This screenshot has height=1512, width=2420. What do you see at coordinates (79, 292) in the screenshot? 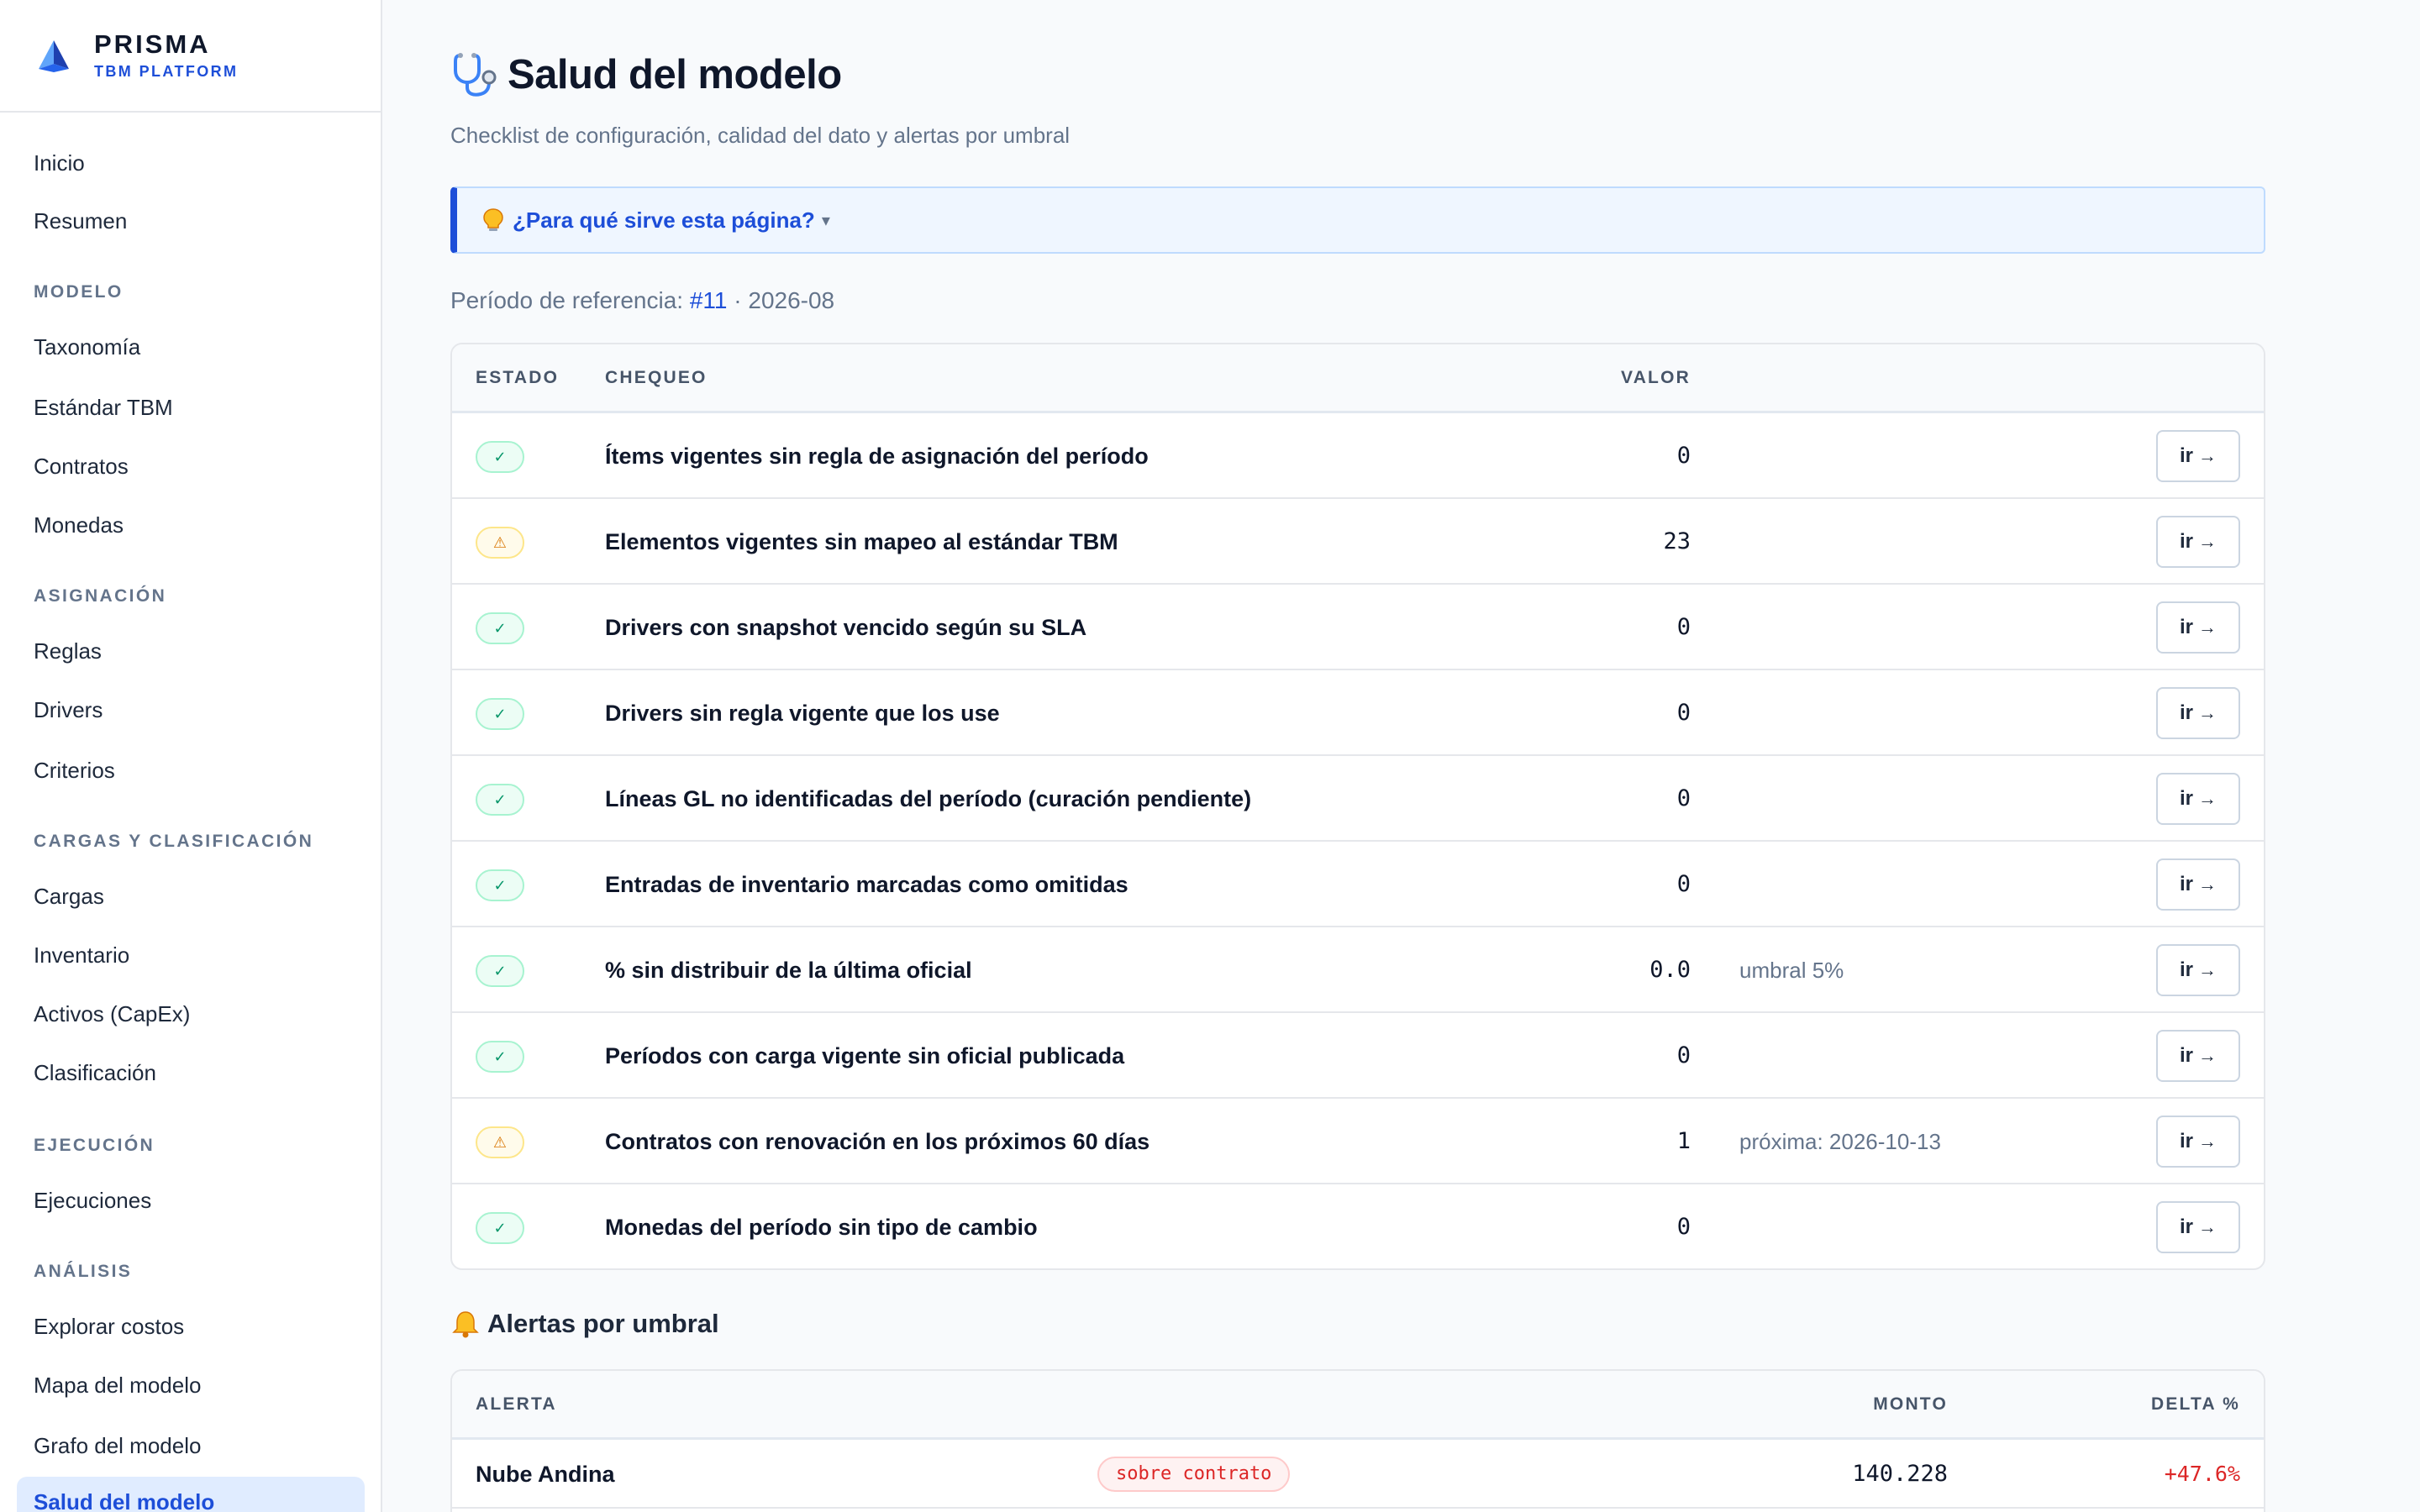
I see `sidebar-section-modelo: MODELO` at bounding box center [79, 292].